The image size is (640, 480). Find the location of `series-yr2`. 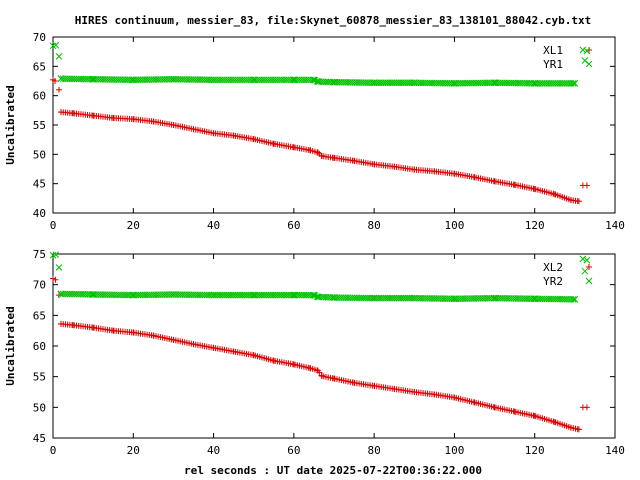

series-yr2 is located at coordinates (320, 277).